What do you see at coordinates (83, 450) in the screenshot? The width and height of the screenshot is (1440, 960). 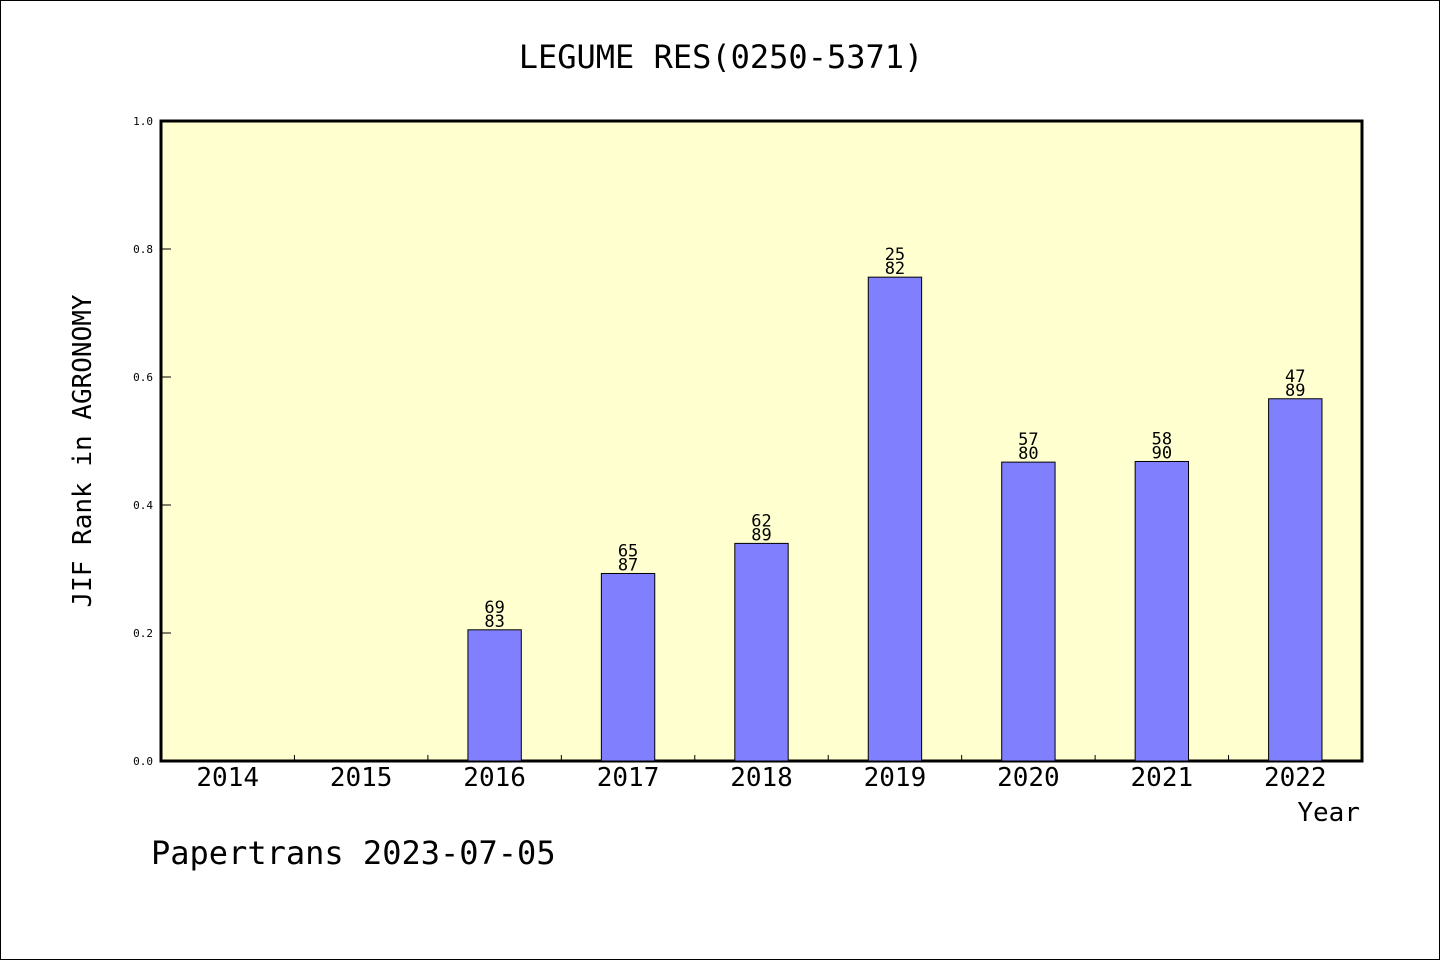 I see `y-axis-label: JIF Rank in AGRONOMY` at bounding box center [83, 450].